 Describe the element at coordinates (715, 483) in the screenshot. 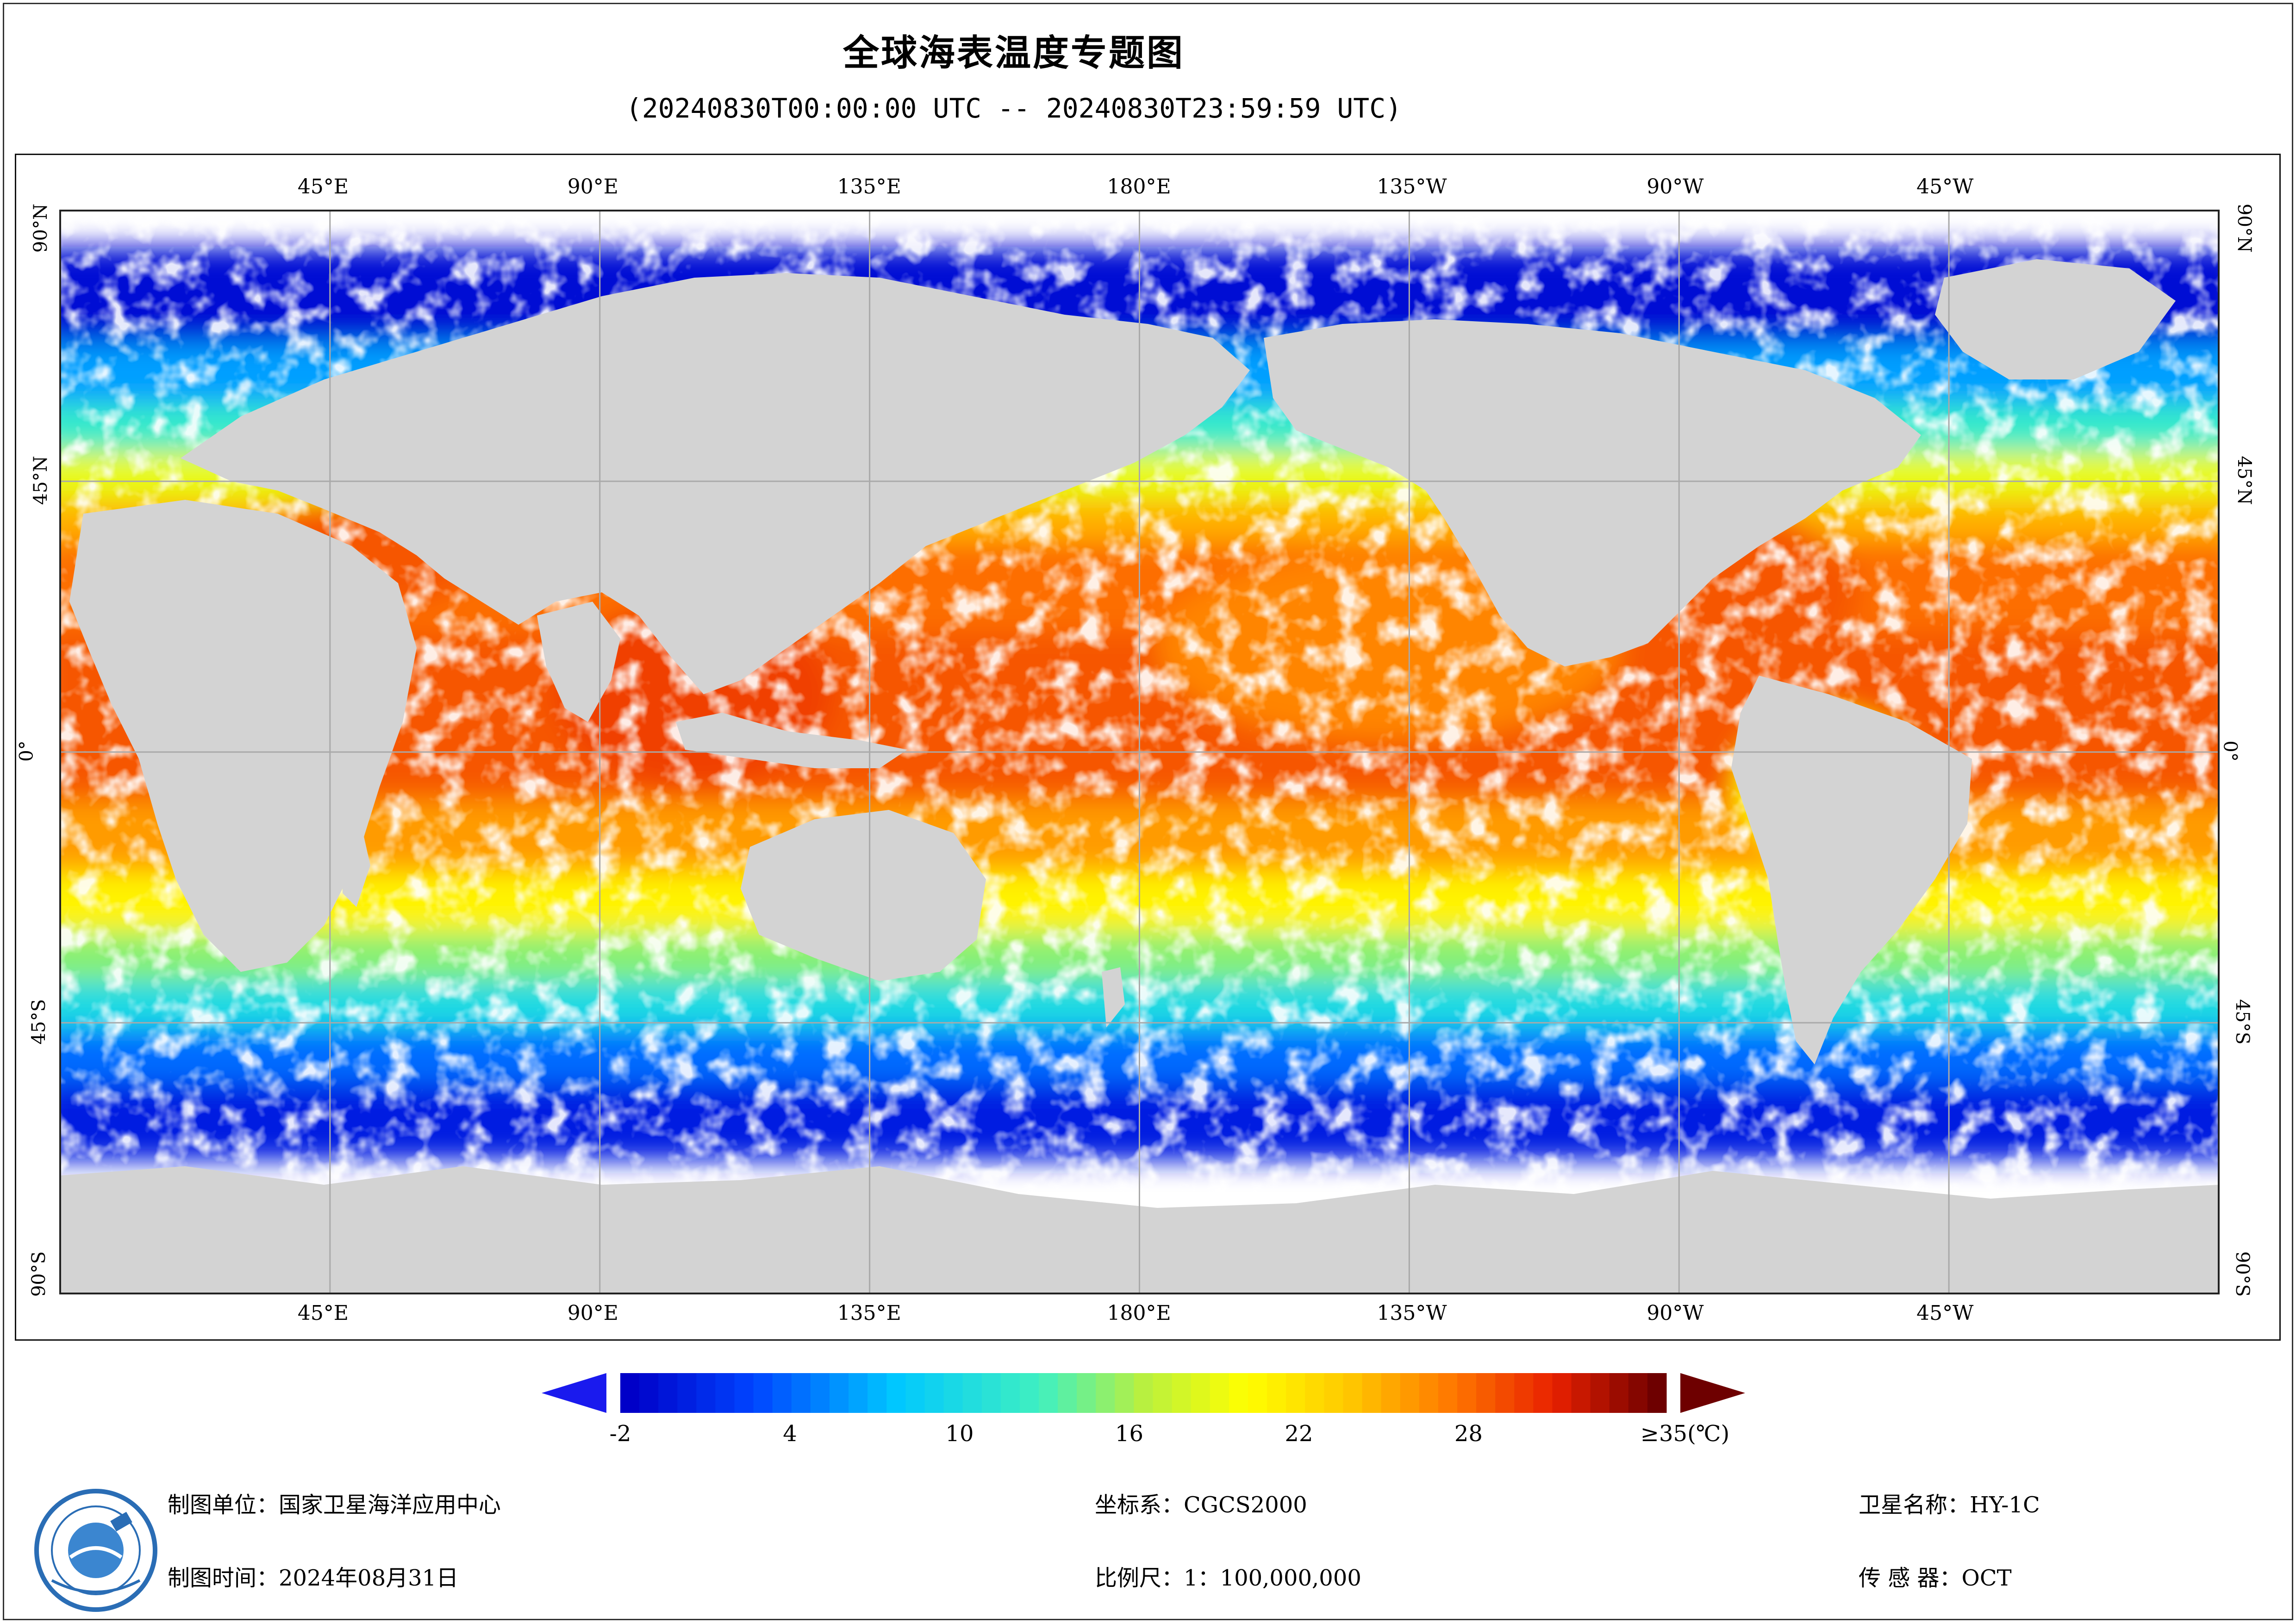

I see `land-eurasia` at that location.